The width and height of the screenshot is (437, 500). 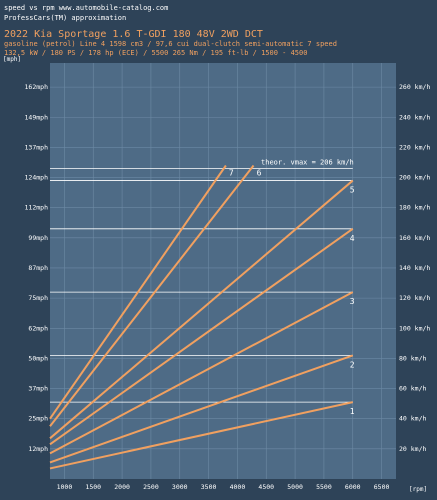 What do you see at coordinates (352, 411) in the screenshot?
I see `gear-1-label: 1` at bounding box center [352, 411].